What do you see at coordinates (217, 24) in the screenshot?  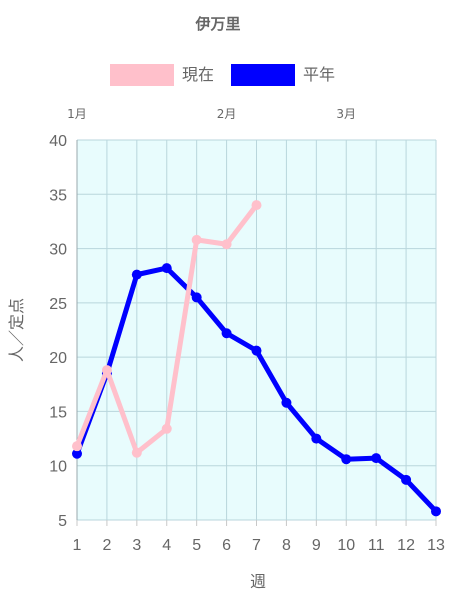 I see `chart-title: 伊万里` at bounding box center [217, 24].